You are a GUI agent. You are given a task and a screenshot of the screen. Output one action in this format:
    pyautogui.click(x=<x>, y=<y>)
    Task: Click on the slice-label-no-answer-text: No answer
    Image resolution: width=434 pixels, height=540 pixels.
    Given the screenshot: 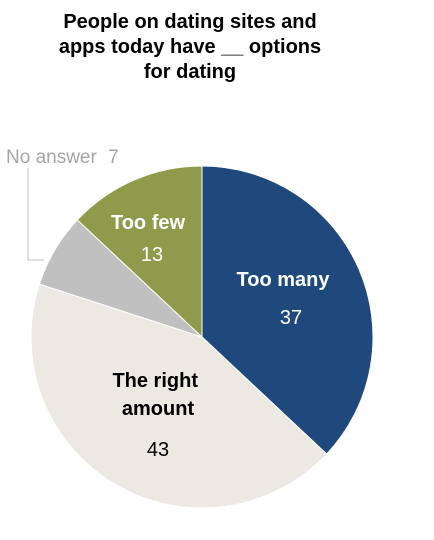 What is the action you would take?
    pyautogui.click(x=51, y=157)
    